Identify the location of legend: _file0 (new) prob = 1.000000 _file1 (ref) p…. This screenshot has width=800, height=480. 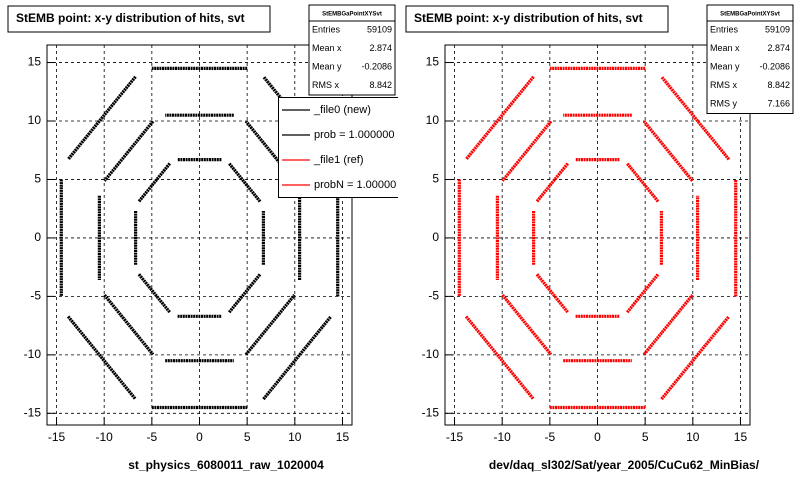
(338, 147).